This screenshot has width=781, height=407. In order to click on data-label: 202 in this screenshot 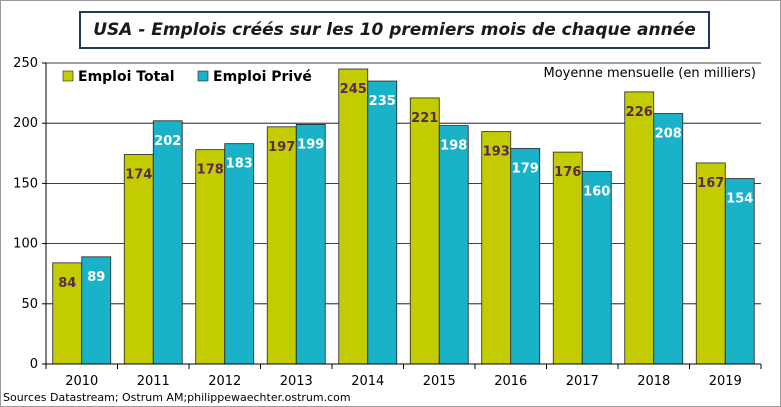, I will do `click(167, 141)`.